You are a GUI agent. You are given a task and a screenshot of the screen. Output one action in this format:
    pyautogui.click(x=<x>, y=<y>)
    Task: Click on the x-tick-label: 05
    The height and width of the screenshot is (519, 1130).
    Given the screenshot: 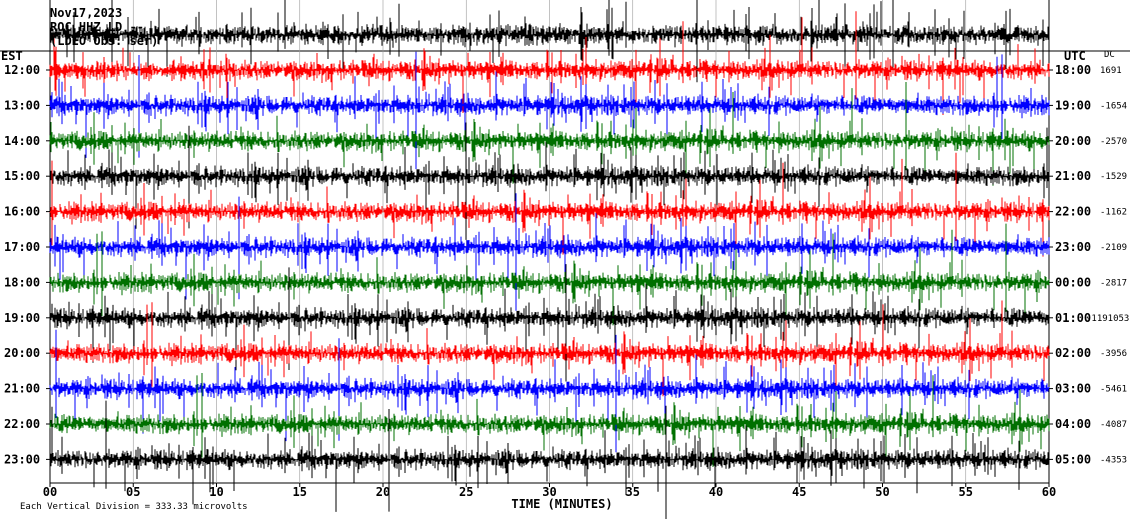 What is the action you would take?
    pyautogui.click(x=133, y=492)
    